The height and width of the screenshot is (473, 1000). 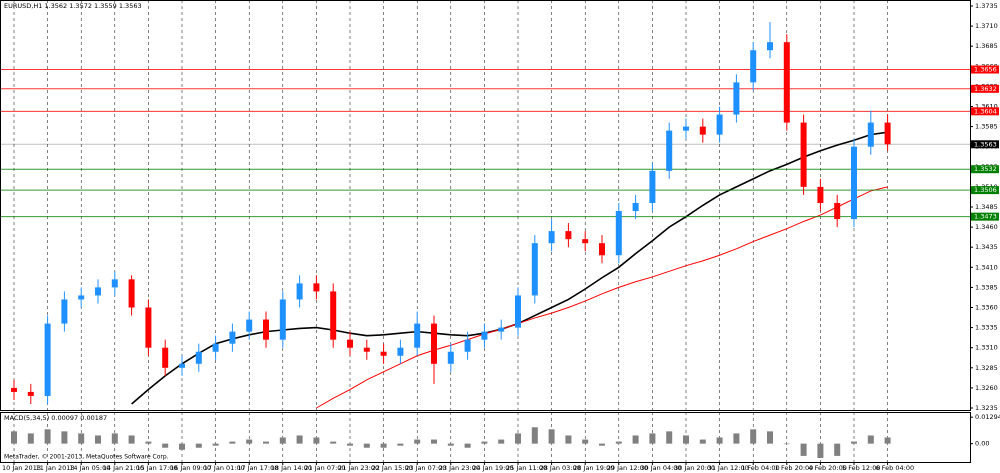 I want to click on indicator-title: MACD(5,34,5) 0.00097 0.00187, so click(x=55, y=418).